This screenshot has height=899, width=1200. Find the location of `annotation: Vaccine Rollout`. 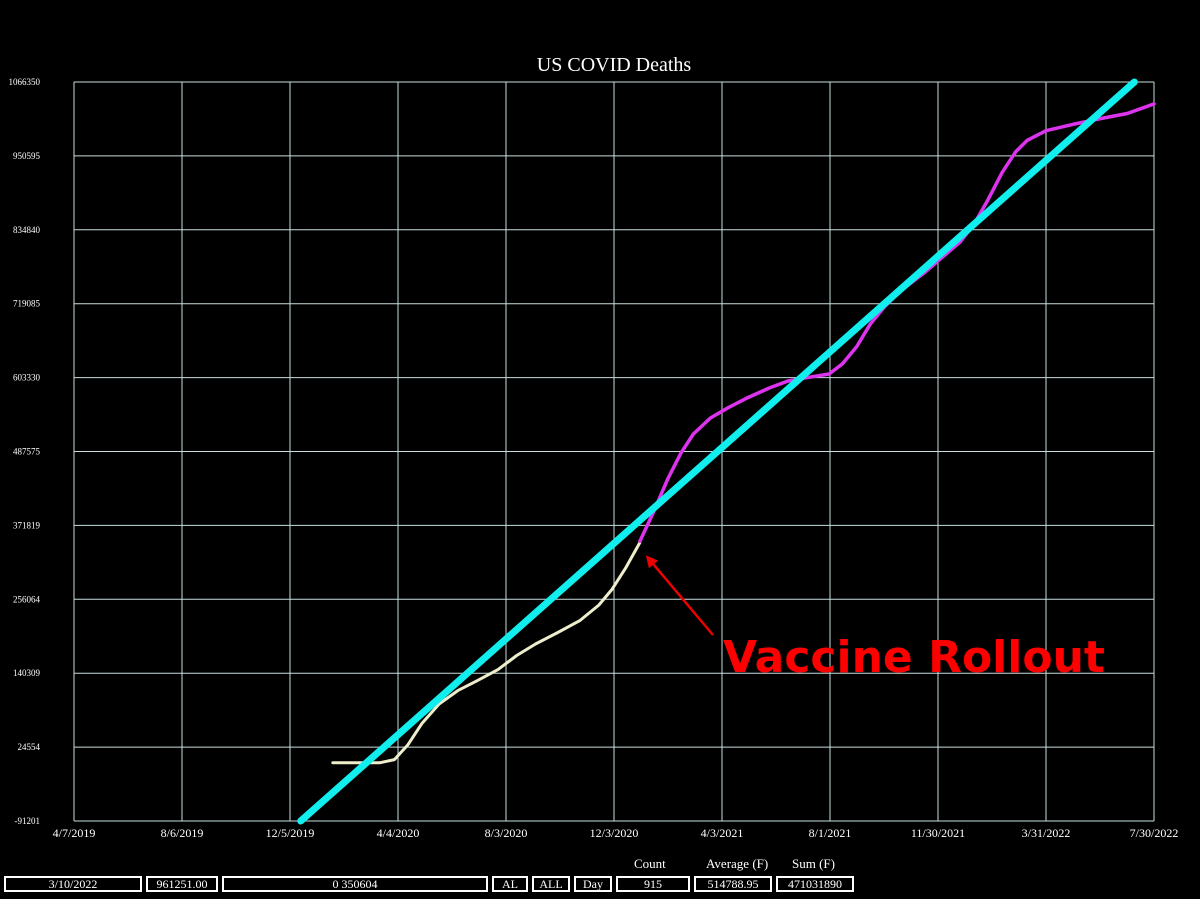

annotation: Vaccine Rollout is located at coordinates (875, 619).